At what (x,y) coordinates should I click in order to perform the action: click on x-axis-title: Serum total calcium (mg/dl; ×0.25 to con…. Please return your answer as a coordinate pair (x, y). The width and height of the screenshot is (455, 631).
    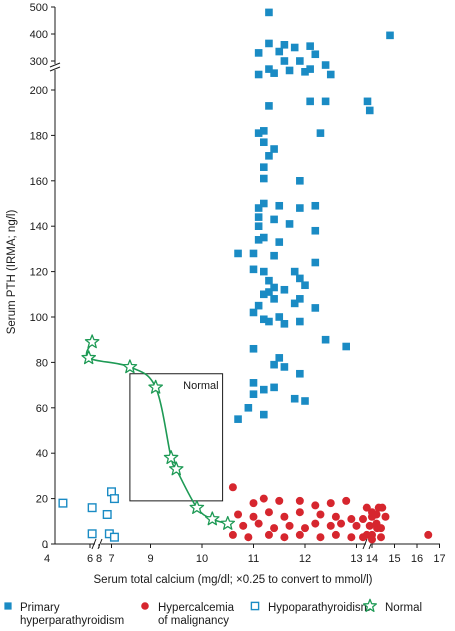
    Looking at the image, I should click on (233, 580).